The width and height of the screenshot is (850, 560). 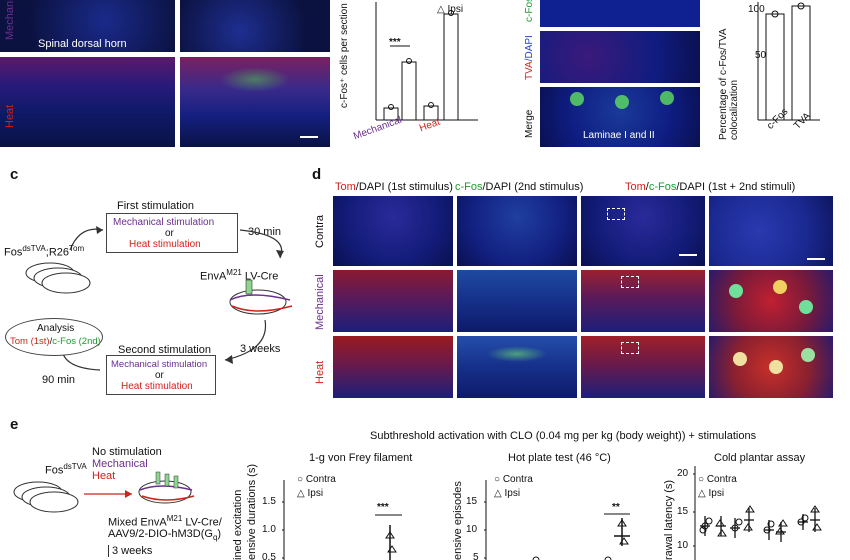 I want to click on d-row-label-contra: Contra, so click(x=320, y=231).